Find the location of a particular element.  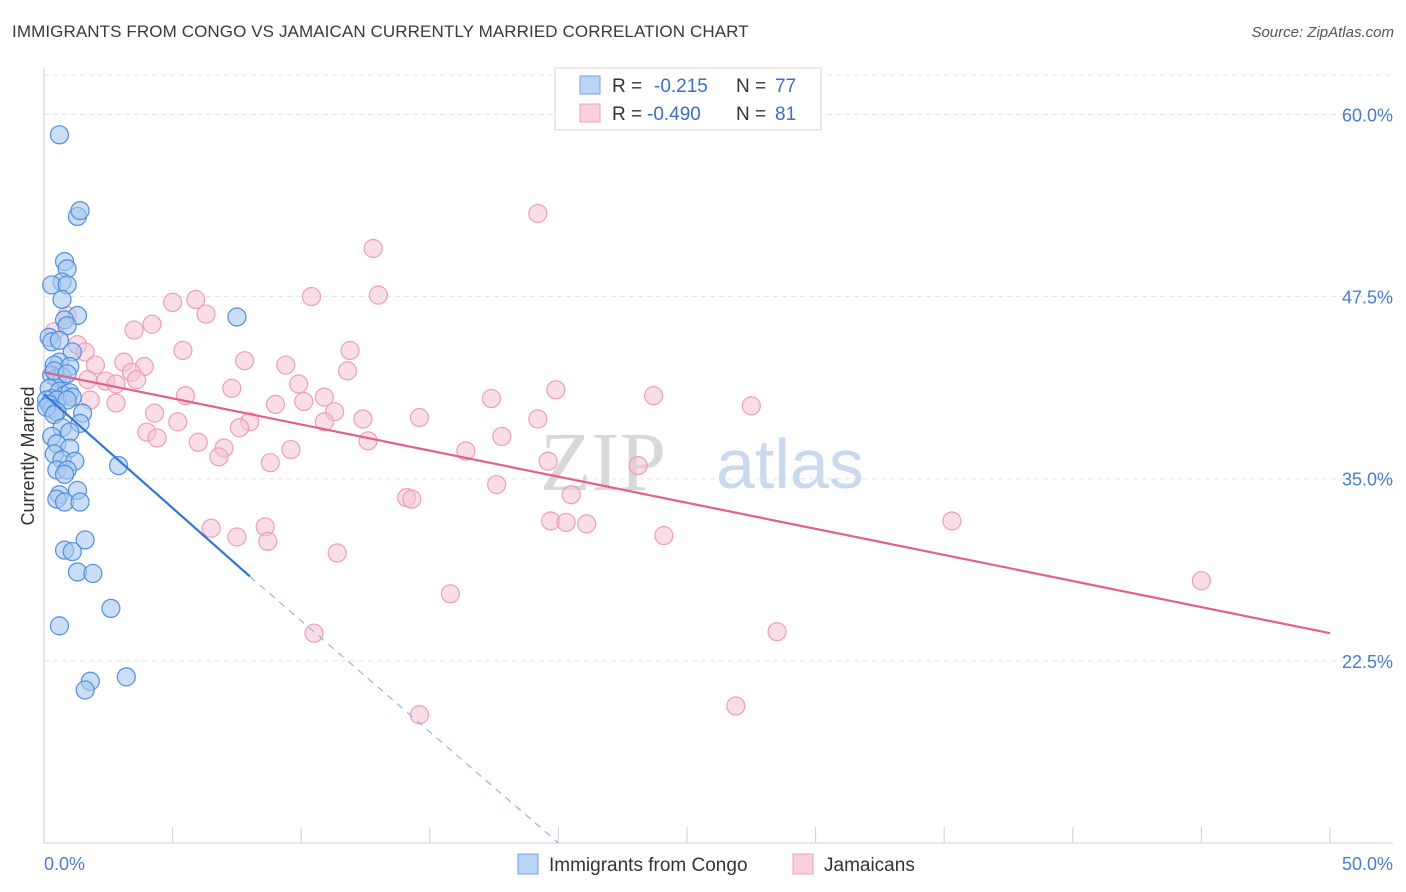

x-tick-labels: 0.0% 50.0% is located at coordinates (718, 864).